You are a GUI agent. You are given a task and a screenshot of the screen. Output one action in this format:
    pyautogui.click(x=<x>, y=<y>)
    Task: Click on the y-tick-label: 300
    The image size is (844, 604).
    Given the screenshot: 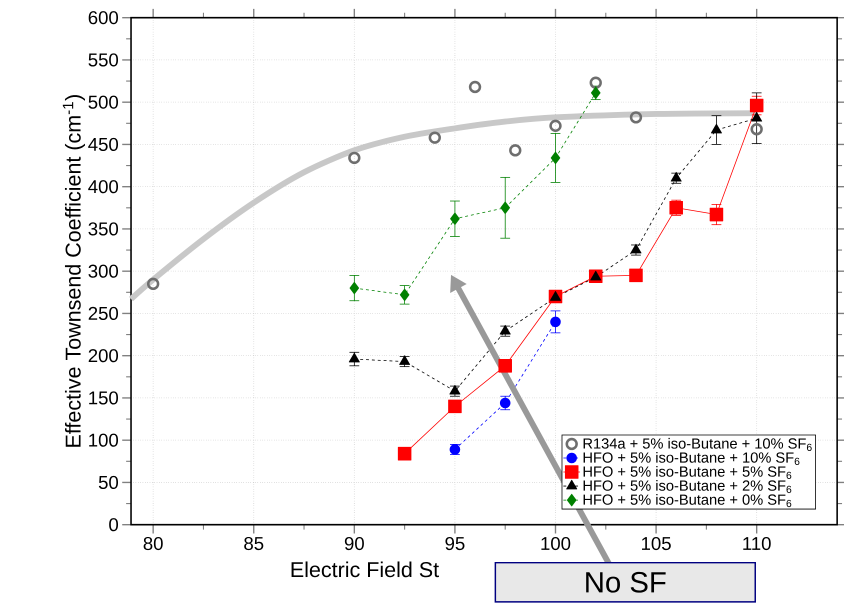 What is the action you would take?
    pyautogui.click(x=103, y=271)
    